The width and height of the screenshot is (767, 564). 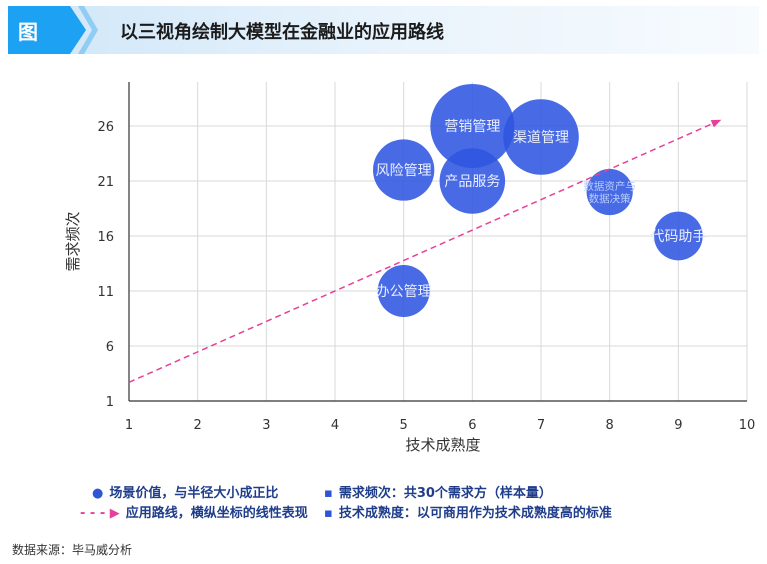 I want to click on legend-item-bubble: ● 场景价值，与半径大小成正比, so click(x=185, y=491).